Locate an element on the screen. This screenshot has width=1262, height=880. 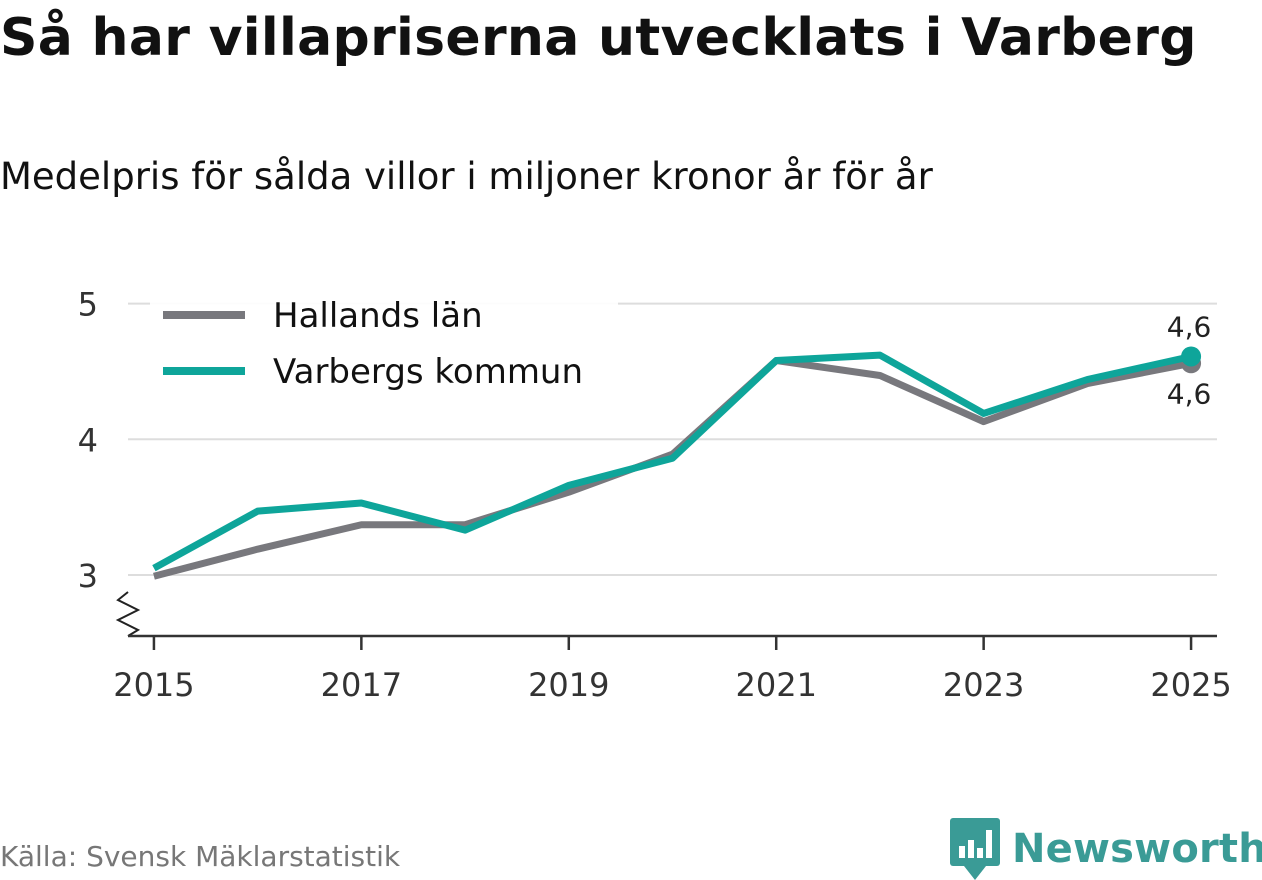
end-label-varbergs-kommun: 4,6 is located at coordinates (1189, 326).